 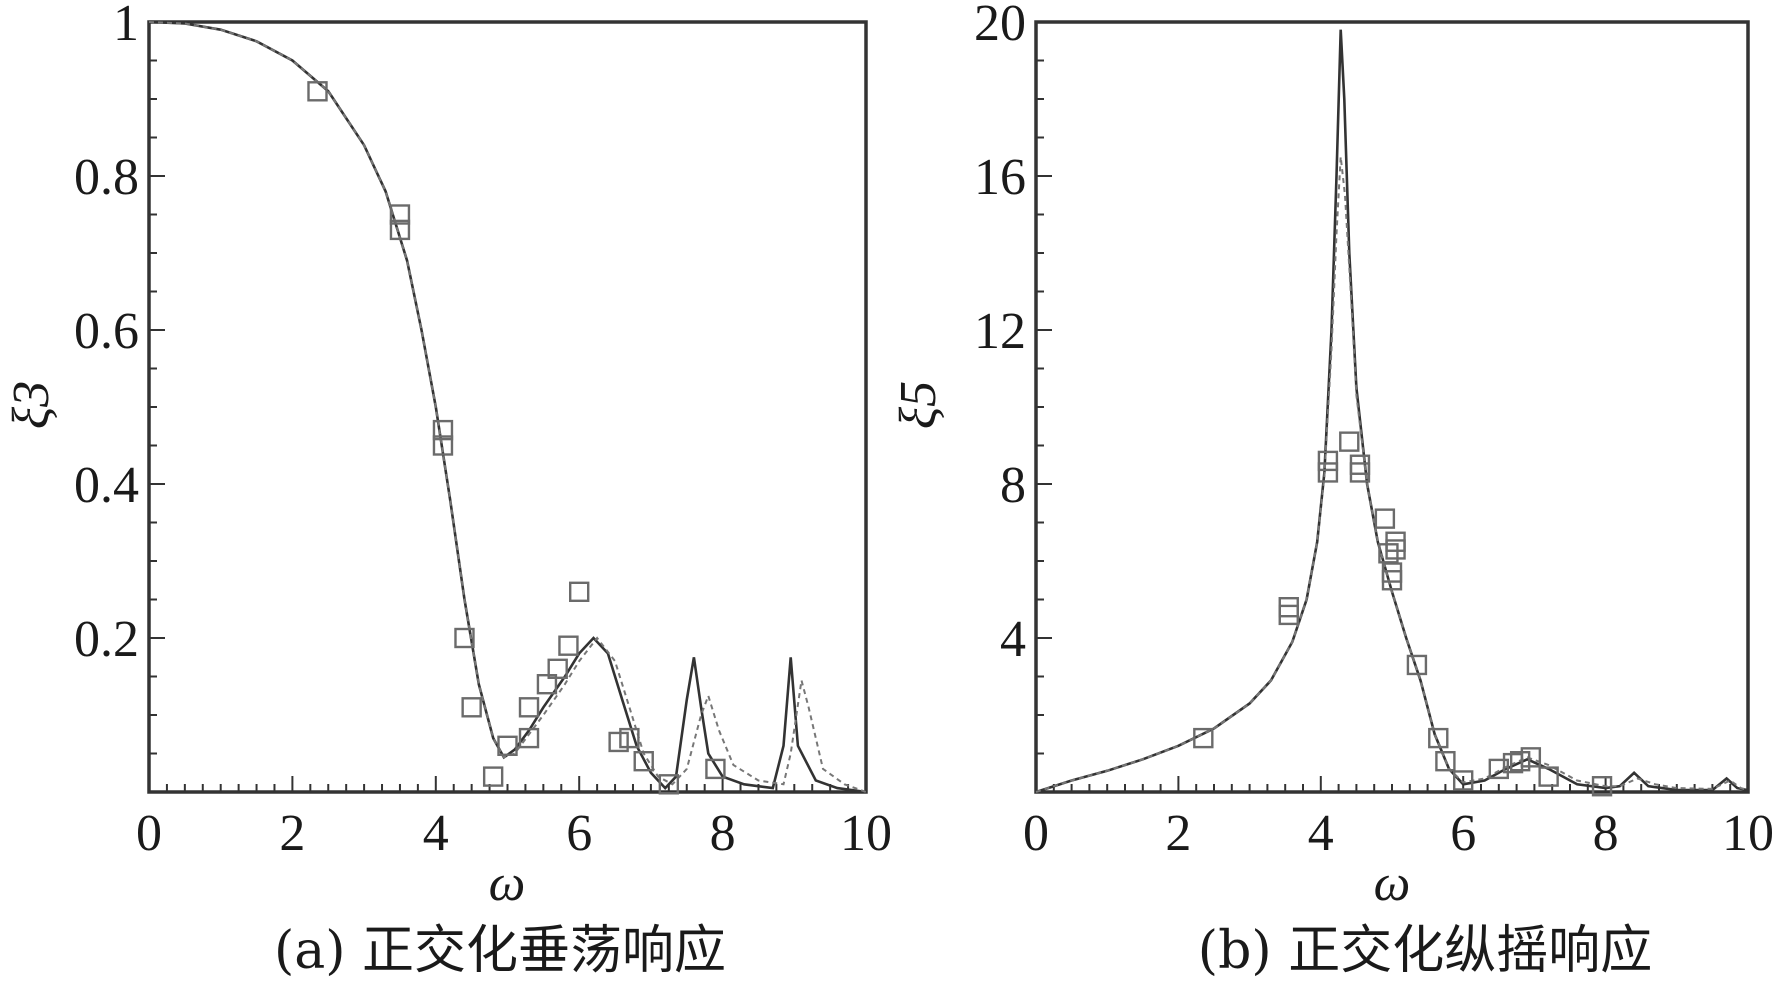 What do you see at coordinates (1013, 485) in the screenshot?
I see `y-tick-label: 8` at bounding box center [1013, 485].